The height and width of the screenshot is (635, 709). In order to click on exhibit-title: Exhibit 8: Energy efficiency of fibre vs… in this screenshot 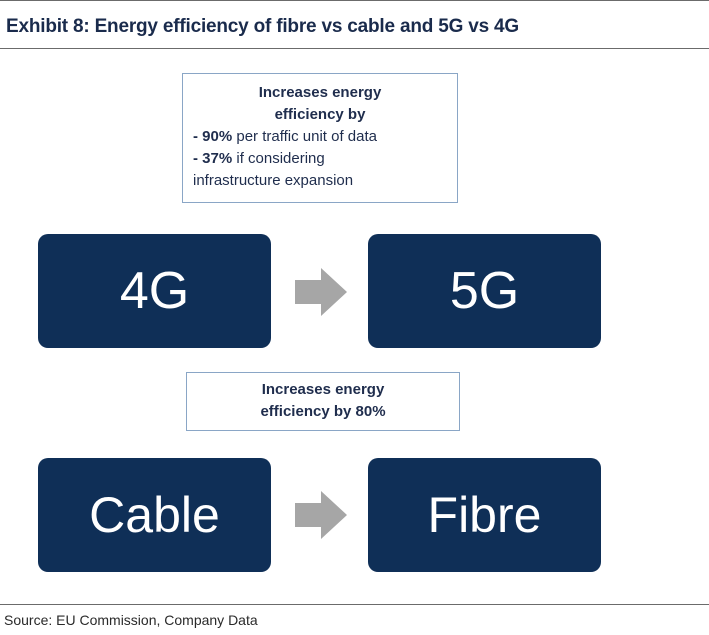, I will do `click(262, 26)`.